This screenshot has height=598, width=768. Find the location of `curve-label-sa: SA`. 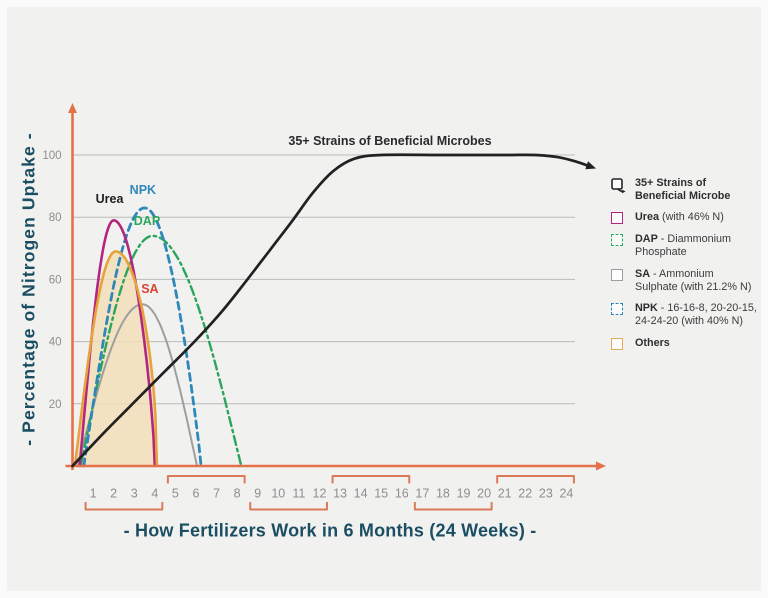

curve-label-sa: SA is located at coordinates (149, 289).